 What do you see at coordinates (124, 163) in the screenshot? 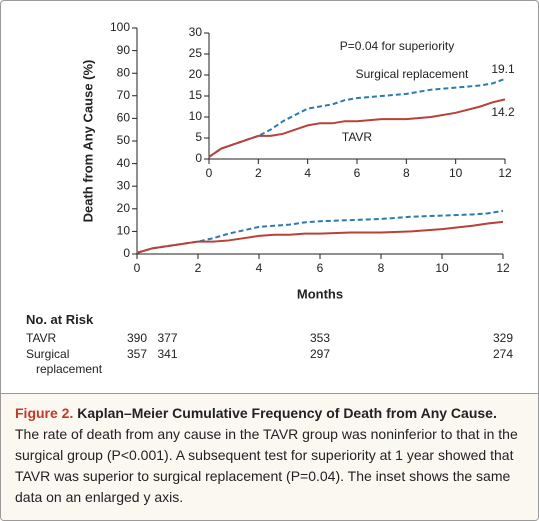
I see `y-tick-label: 40` at bounding box center [124, 163].